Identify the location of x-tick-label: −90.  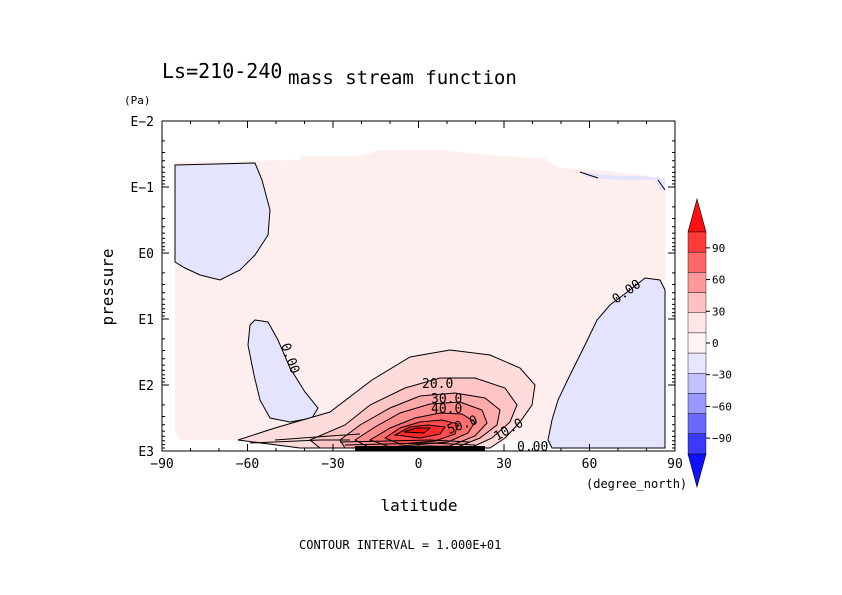
(161, 464).